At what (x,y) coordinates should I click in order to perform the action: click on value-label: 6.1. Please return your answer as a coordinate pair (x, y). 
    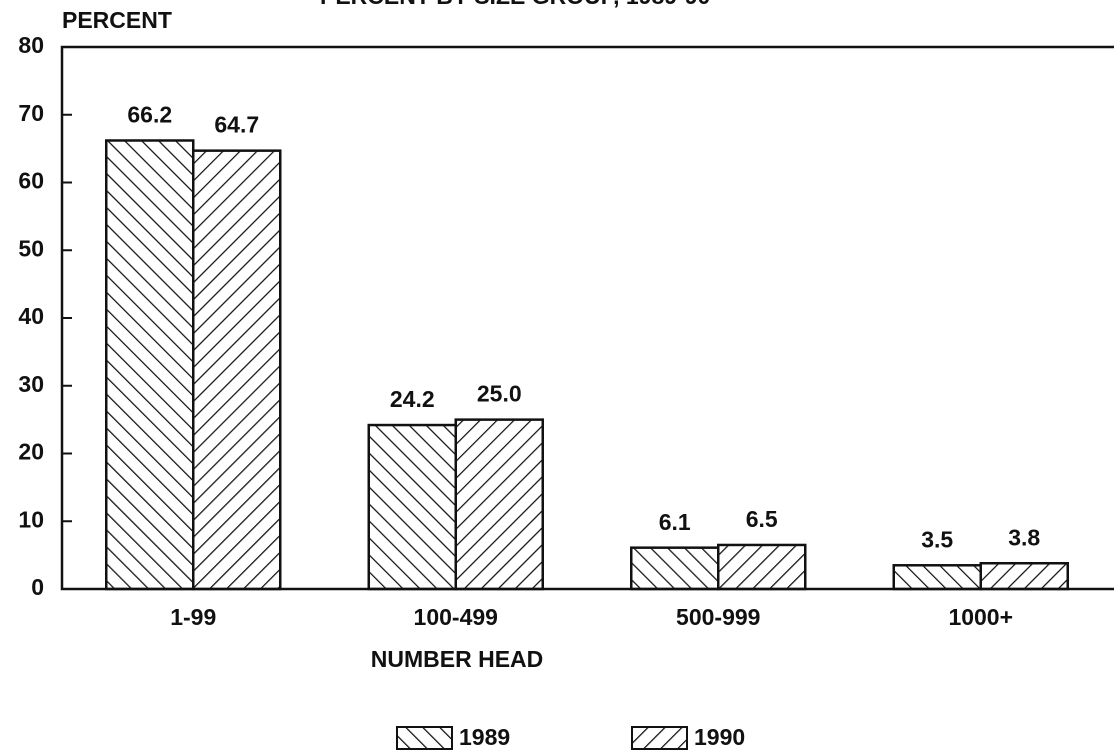
    Looking at the image, I should click on (675, 522).